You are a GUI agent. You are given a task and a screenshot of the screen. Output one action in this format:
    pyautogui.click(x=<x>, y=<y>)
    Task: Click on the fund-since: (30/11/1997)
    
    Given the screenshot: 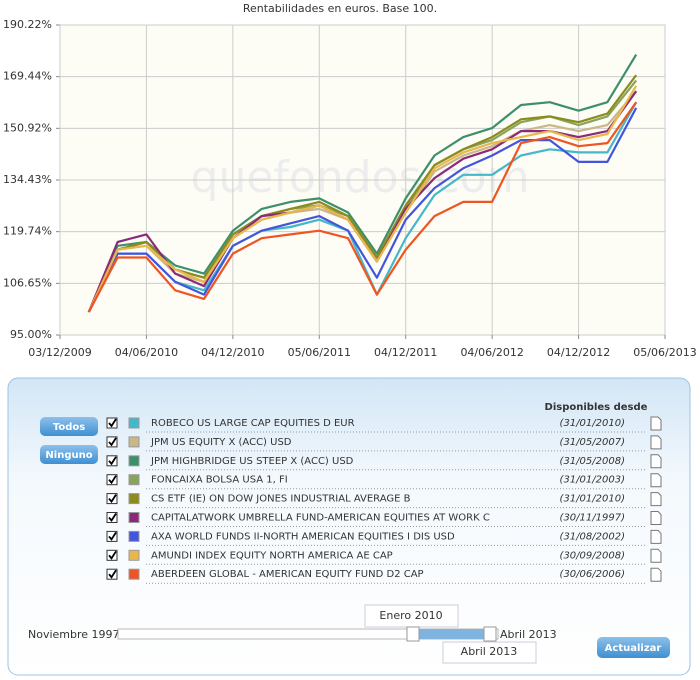 What is the action you would take?
    pyautogui.click(x=592, y=518)
    